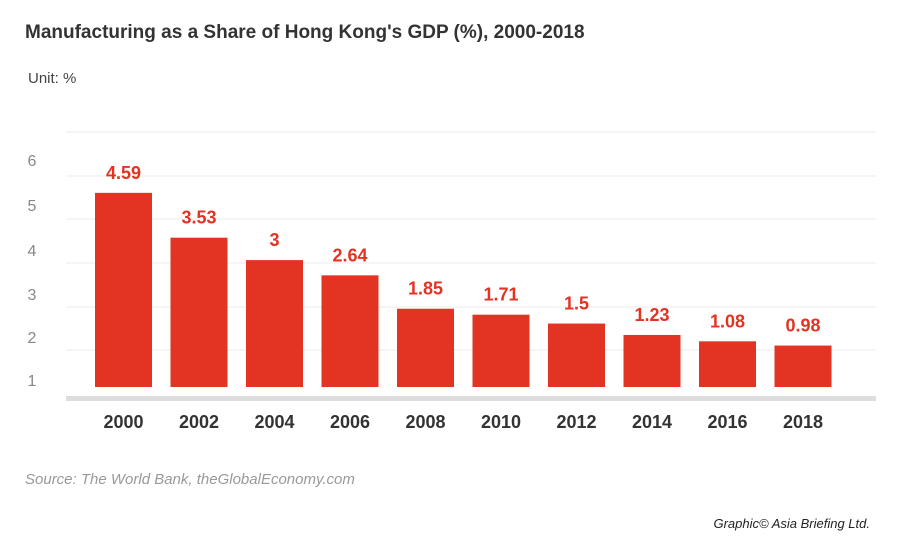  I want to click on data-label: 4.59, so click(123, 173).